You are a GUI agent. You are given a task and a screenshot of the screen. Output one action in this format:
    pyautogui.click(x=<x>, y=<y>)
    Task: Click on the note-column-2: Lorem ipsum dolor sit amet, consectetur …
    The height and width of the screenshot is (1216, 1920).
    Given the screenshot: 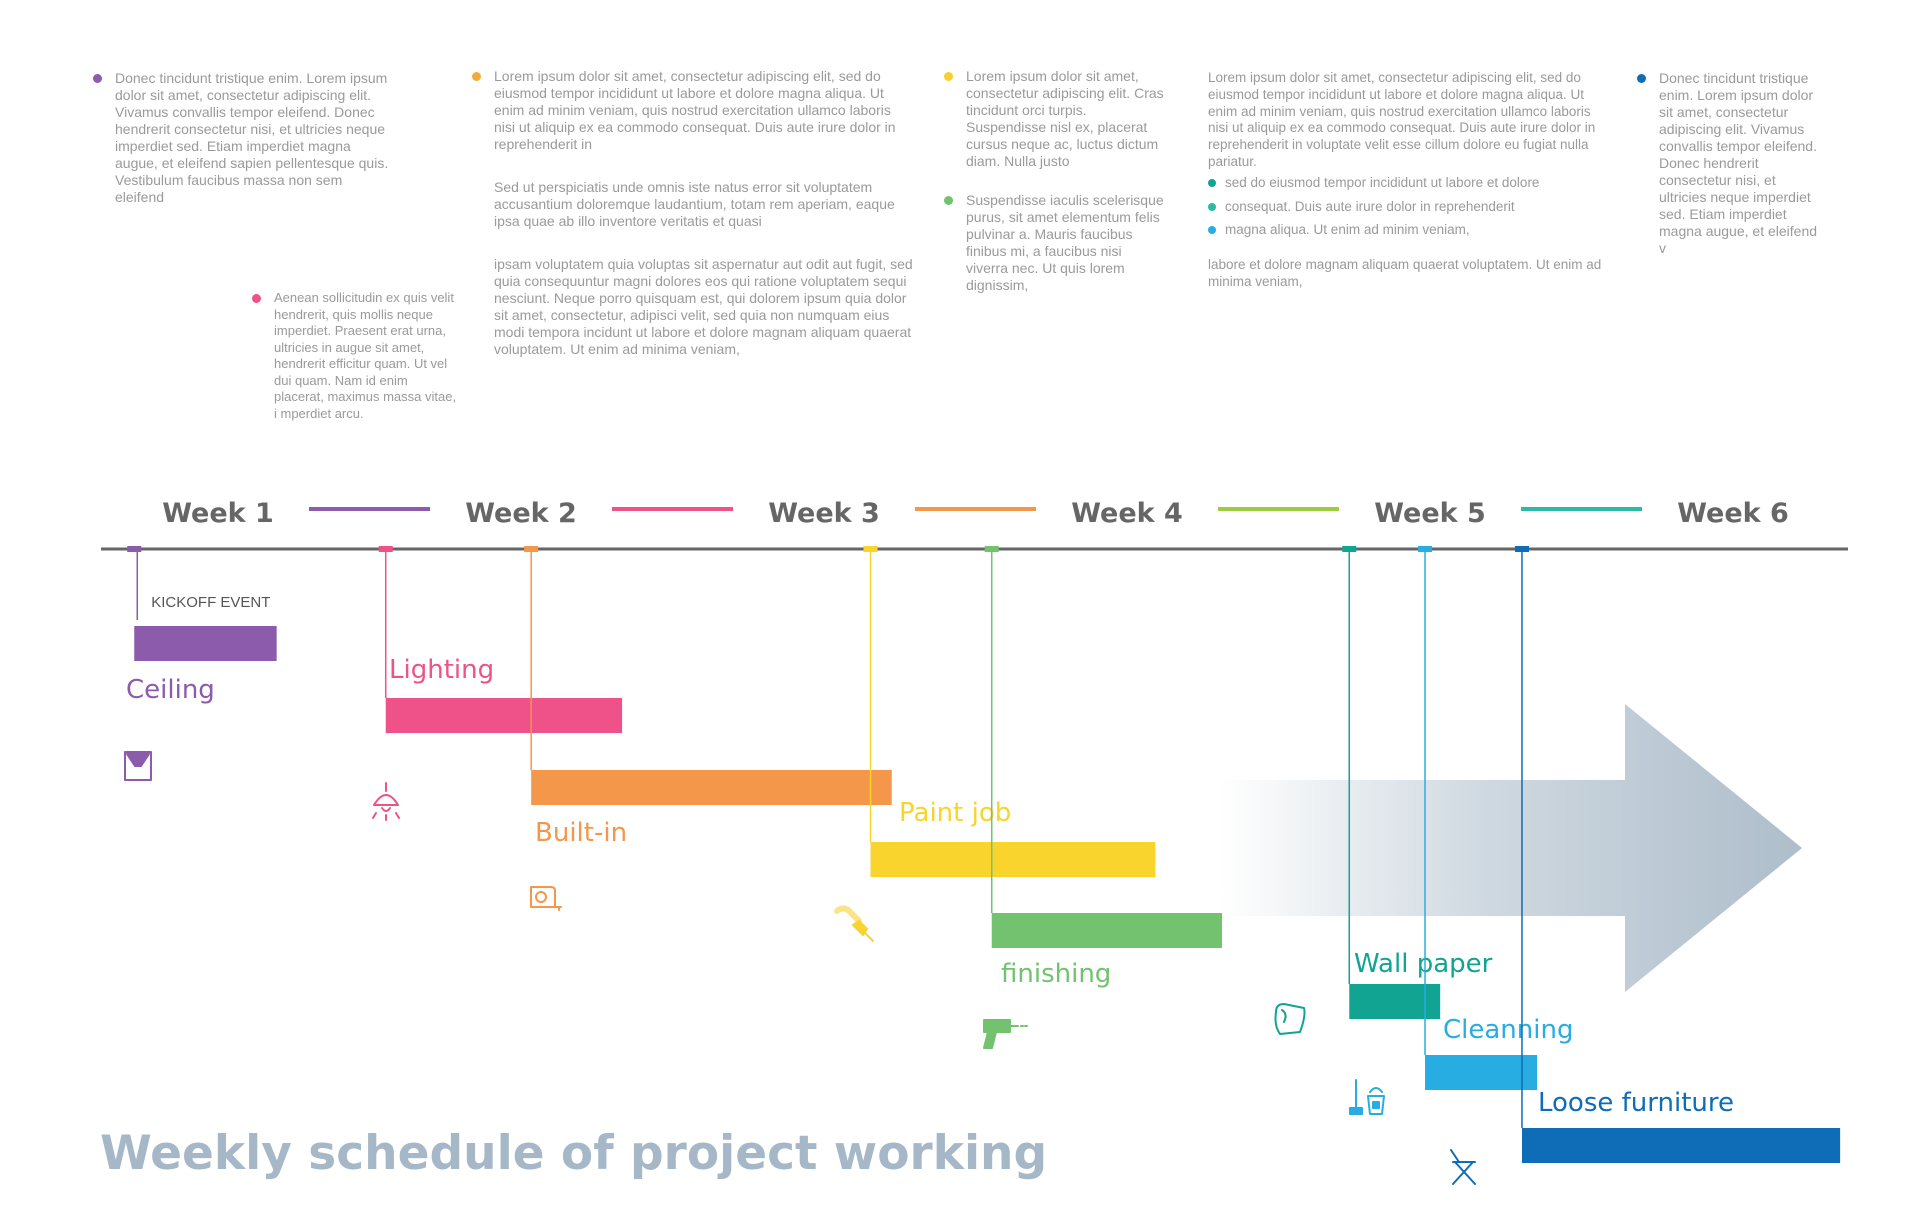 What is the action you would take?
    pyautogui.click(x=693, y=223)
    